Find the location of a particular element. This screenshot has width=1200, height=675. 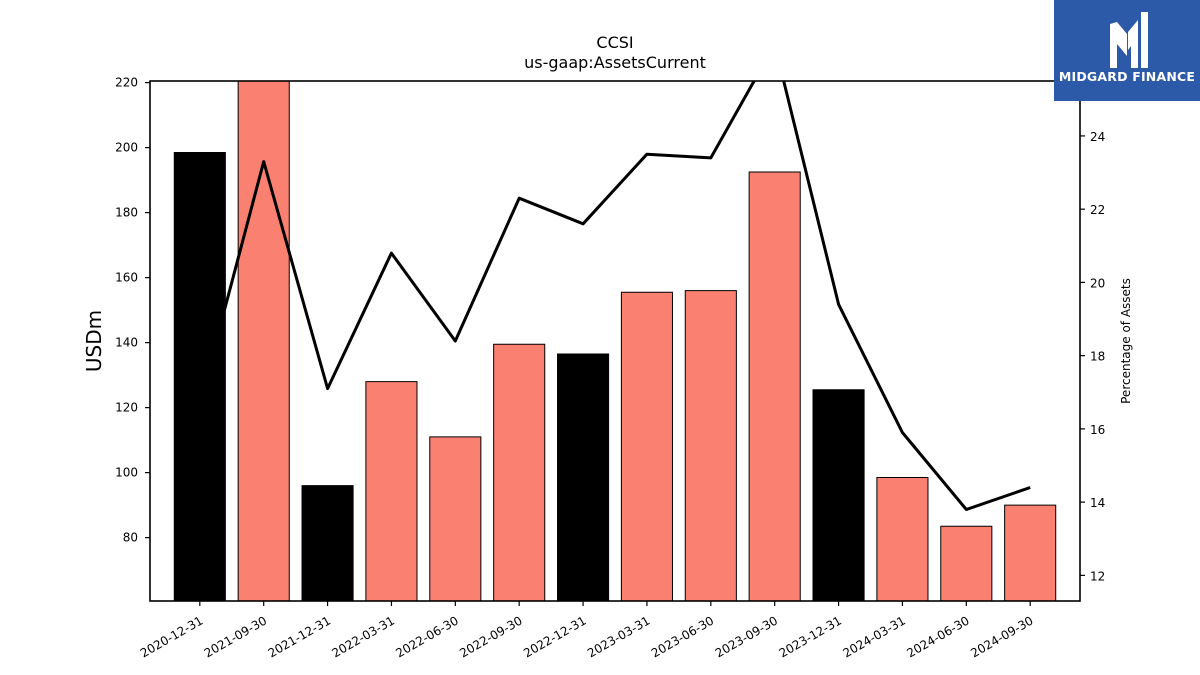

x-tick-label: 2021-12-31 is located at coordinates (299, 636).